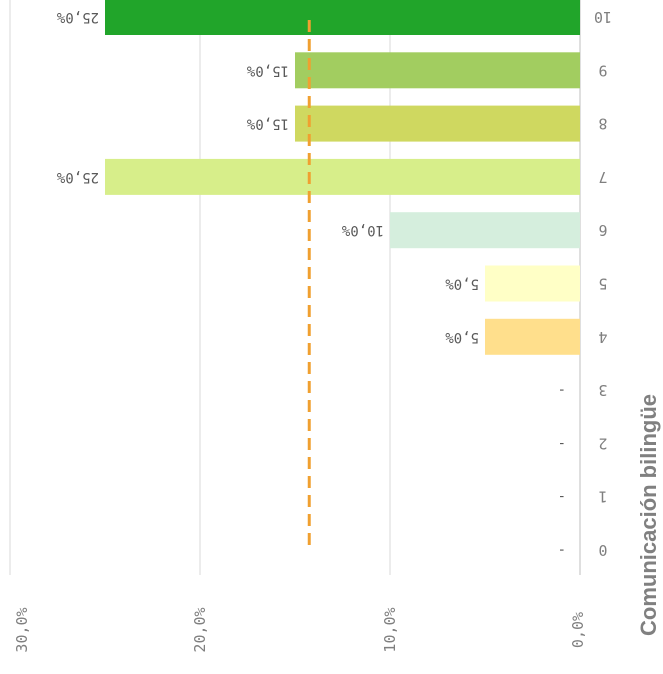 The height and width of the screenshot is (674, 663). What do you see at coordinates (602, 70) in the screenshot?
I see `category-label-9: 9` at bounding box center [602, 70].